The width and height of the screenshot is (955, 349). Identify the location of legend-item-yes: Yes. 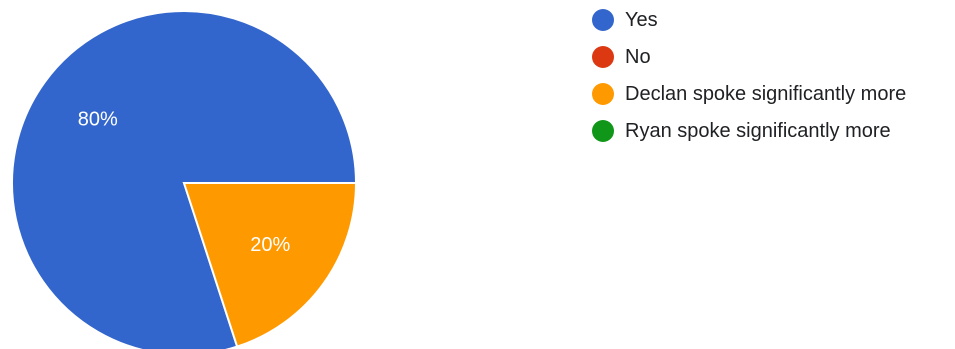
(749, 20).